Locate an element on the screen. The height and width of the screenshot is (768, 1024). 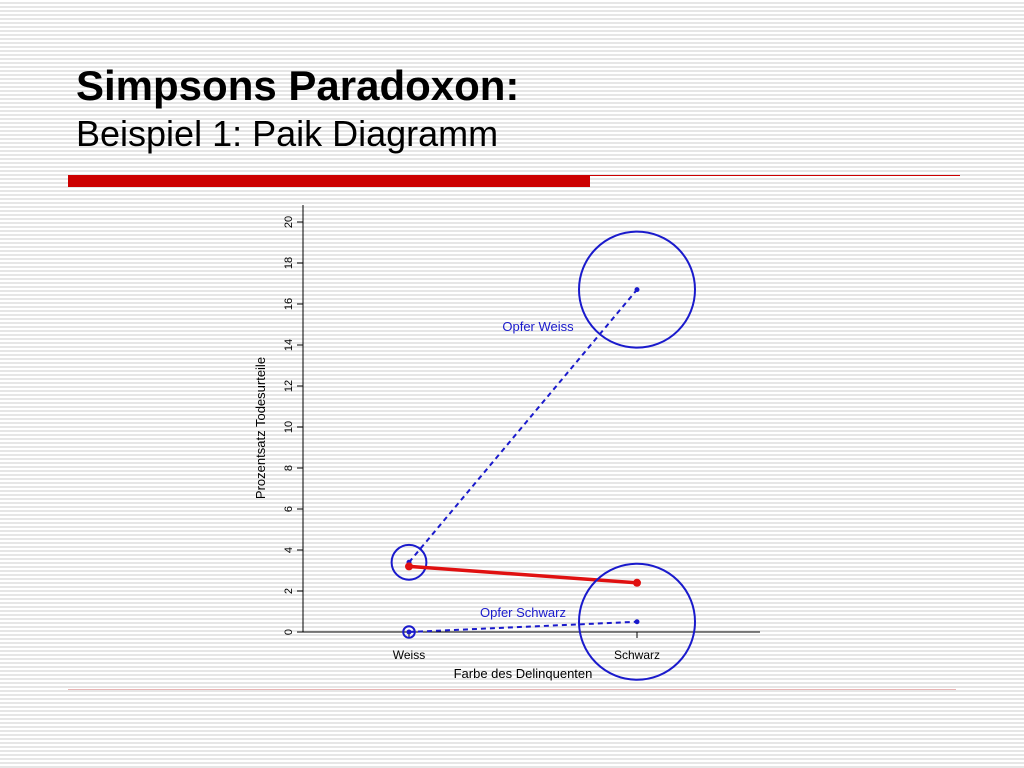
y-tick-label: 12 is located at coordinates (289, 386).